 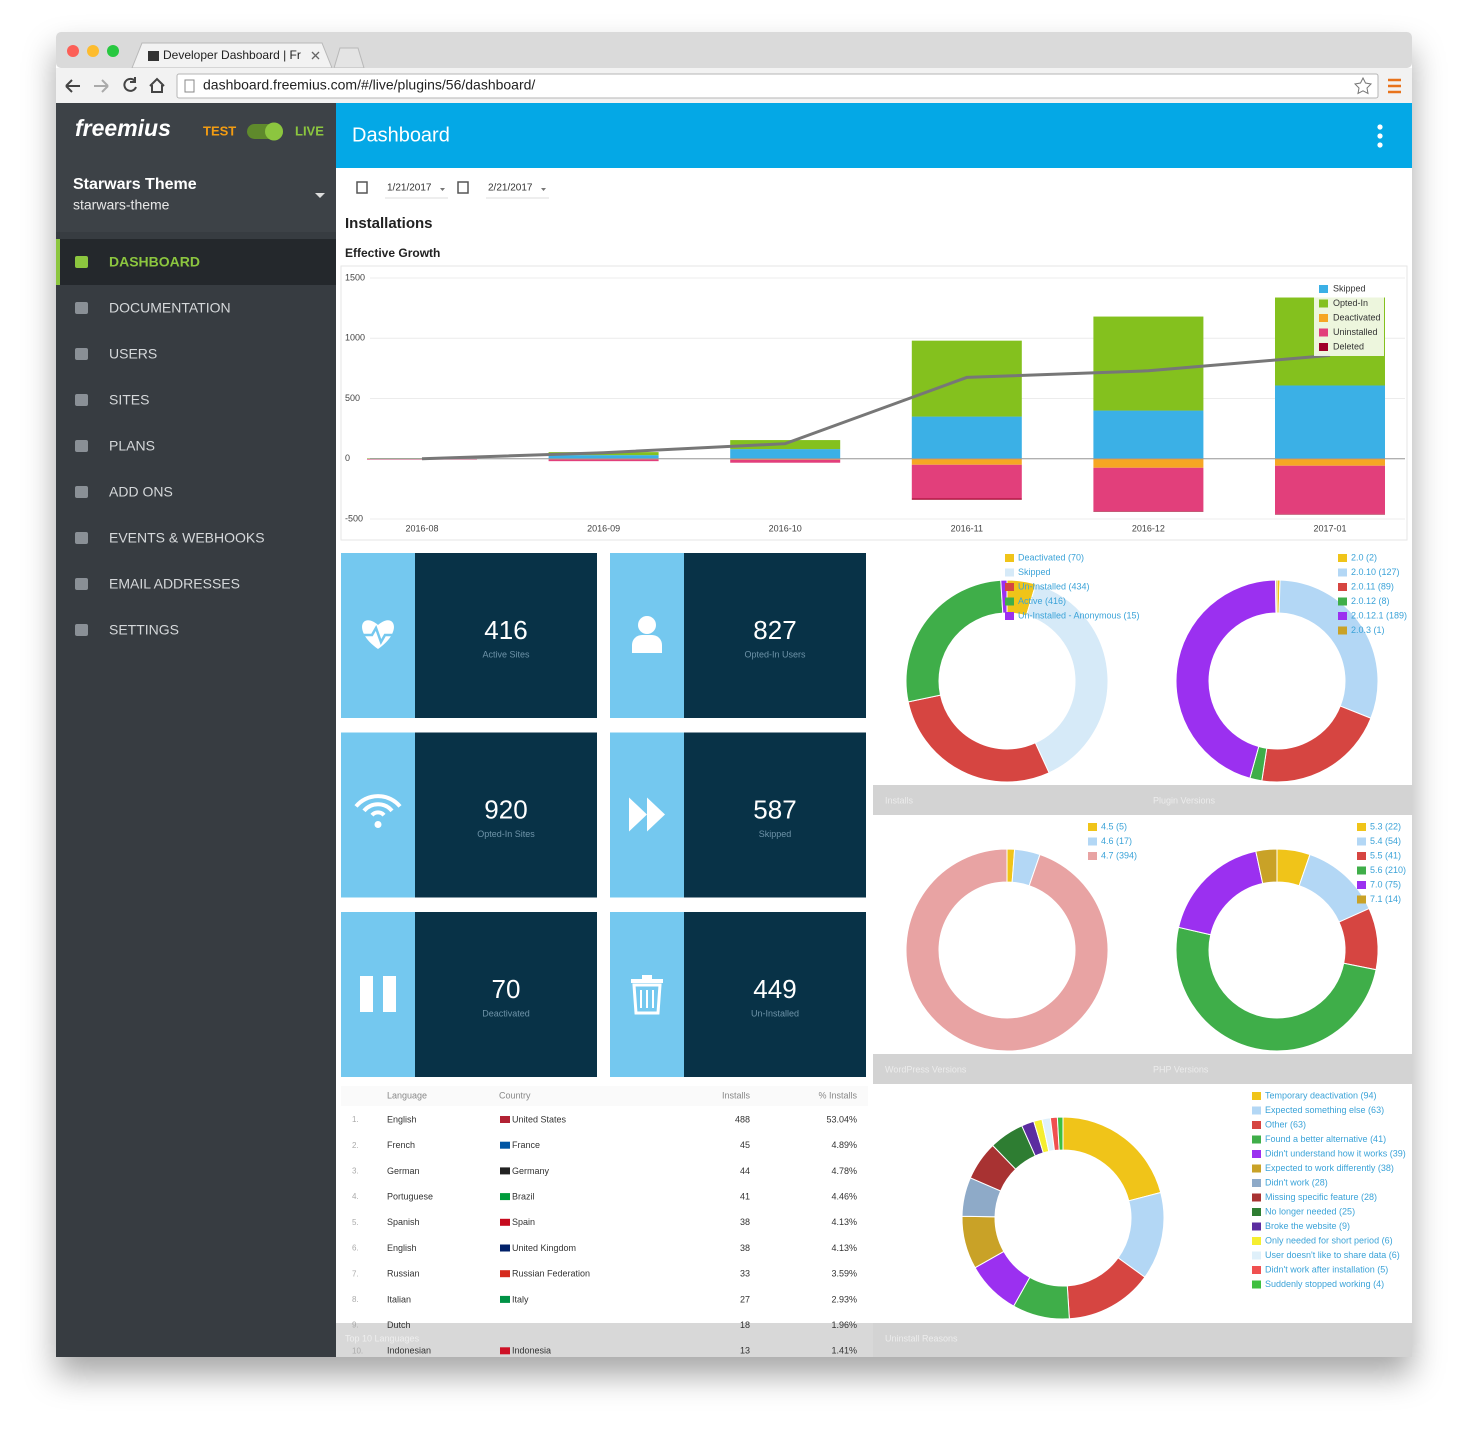 What do you see at coordinates (101, 86) in the screenshot?
I see `forward-button` at bounding box center [101, 86].